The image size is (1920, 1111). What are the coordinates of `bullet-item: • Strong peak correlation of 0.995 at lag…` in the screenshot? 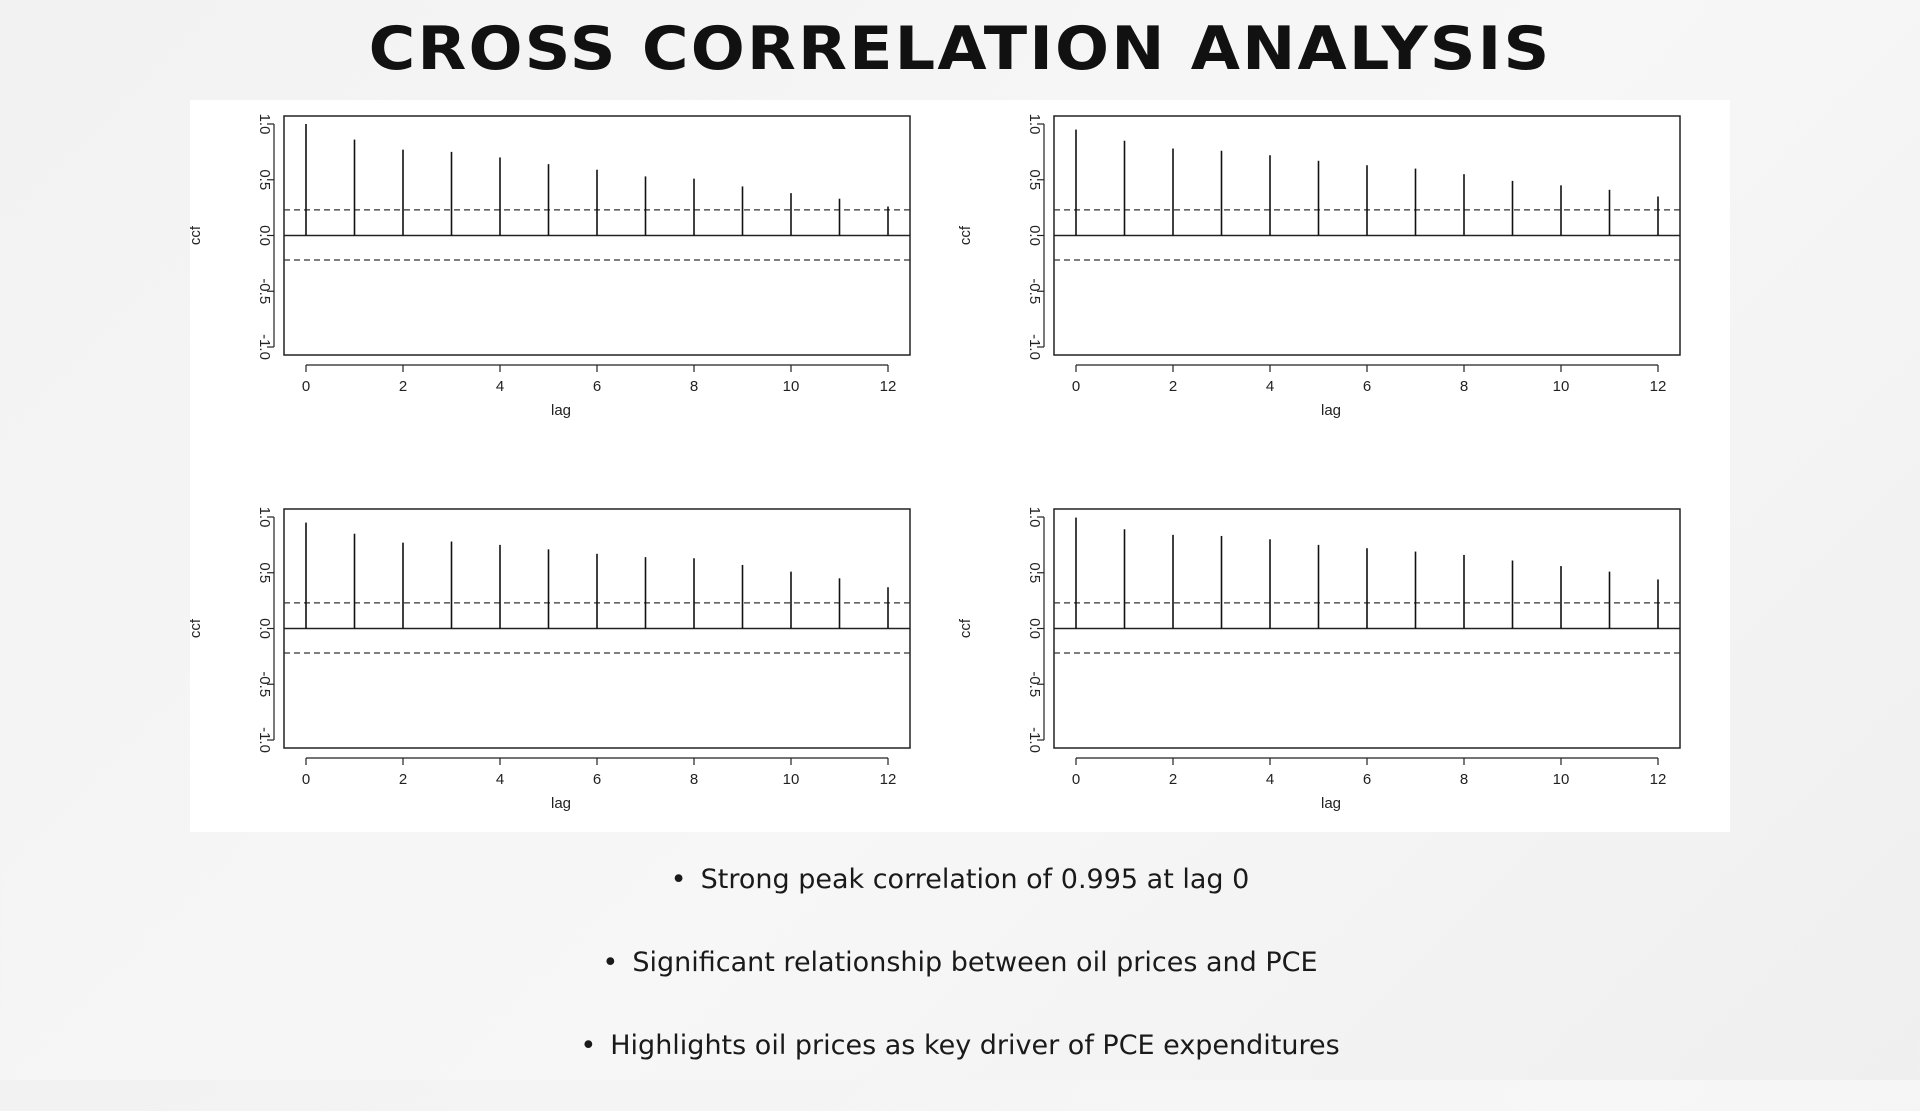 It's located at (960, 903).